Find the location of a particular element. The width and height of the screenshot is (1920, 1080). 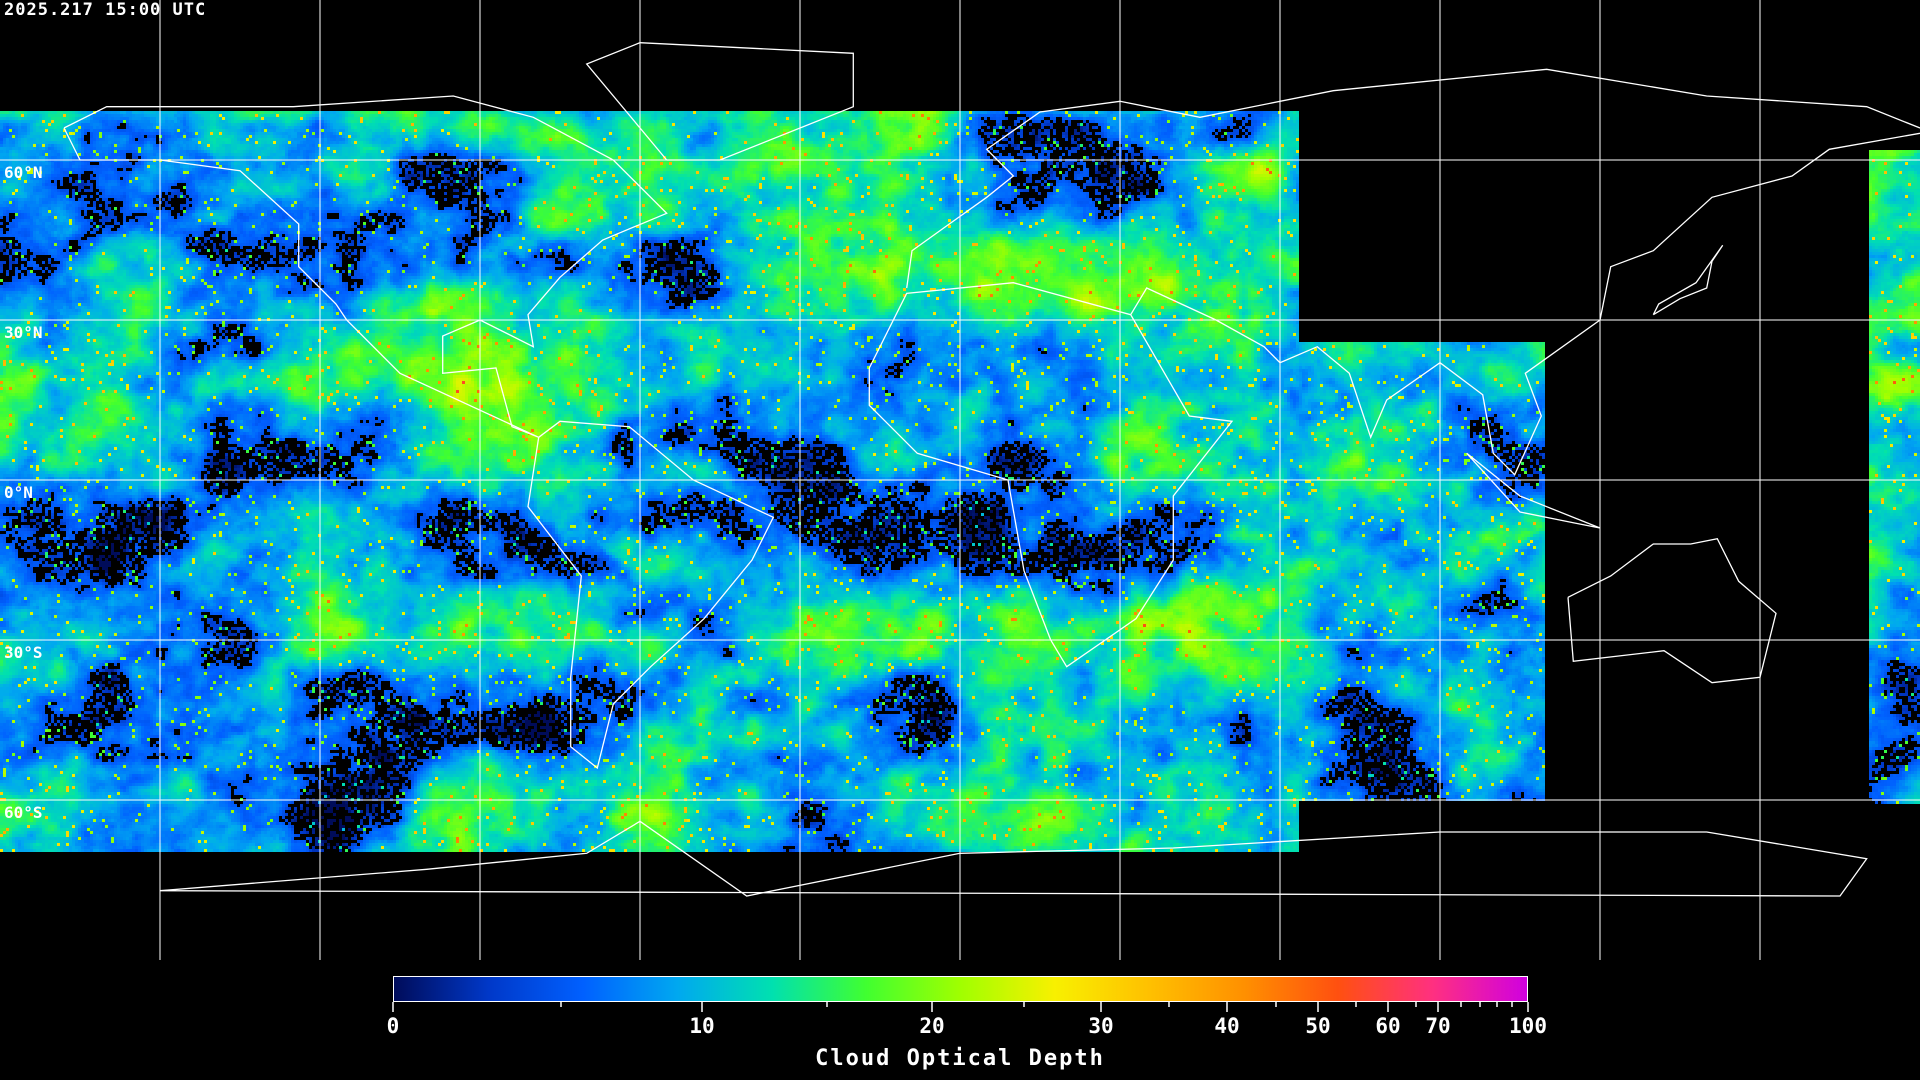

colorbar-tick-label: 20 is located at coordinates (932, 1026).